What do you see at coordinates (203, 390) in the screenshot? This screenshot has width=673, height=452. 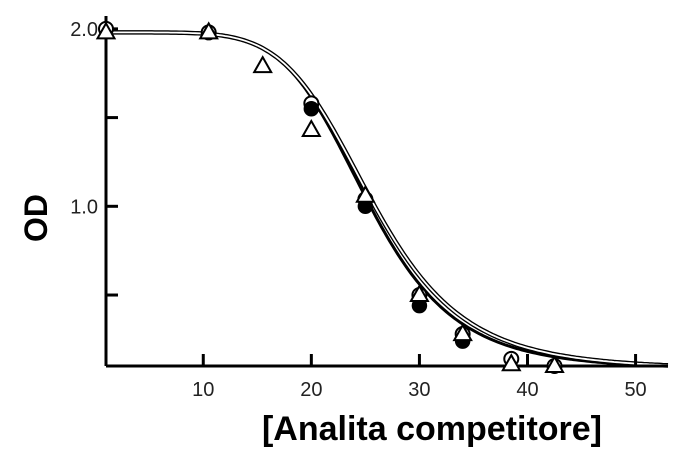 I see `x-tick-label: 10` at bounding box center [203, 390].